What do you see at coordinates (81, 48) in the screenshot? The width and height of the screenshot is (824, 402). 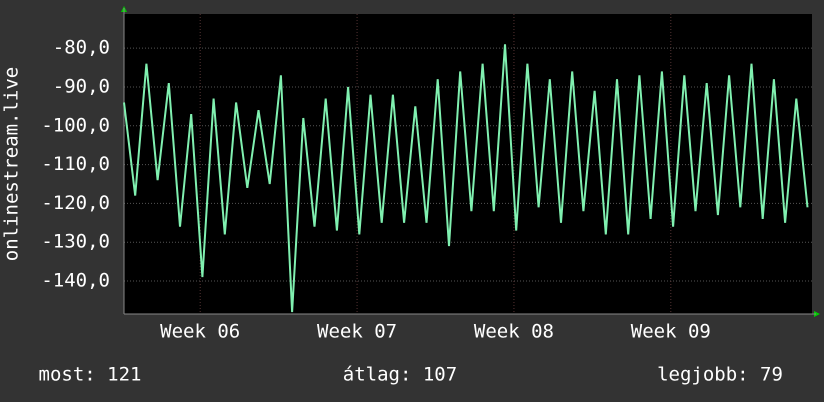 I see `y-tick-label: -80,0` at bounding box center [81, 48].